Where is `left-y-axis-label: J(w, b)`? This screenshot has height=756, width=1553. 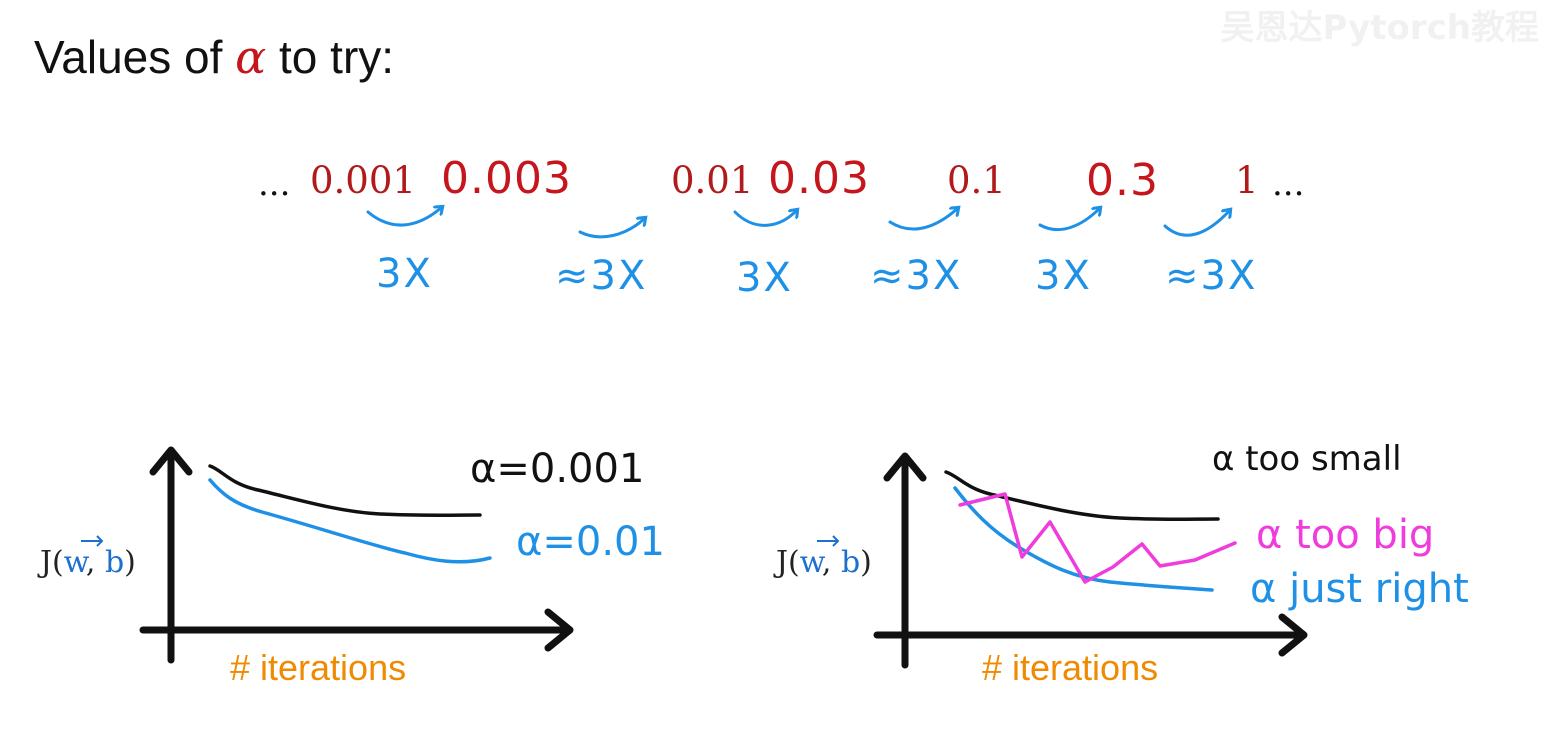 left-y-axis-label: J(w, b) is located at coordinates (86, 562).